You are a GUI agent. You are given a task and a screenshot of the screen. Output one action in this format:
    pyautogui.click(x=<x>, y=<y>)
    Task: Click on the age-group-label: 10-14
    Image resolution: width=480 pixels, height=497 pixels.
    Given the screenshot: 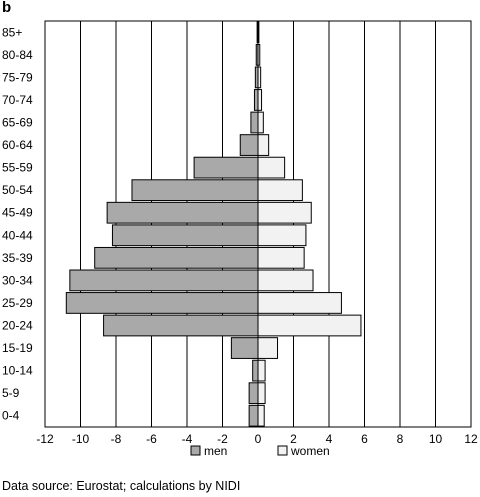 What is the action you would take?
    pyautogui.click(x=17, y=371)
    